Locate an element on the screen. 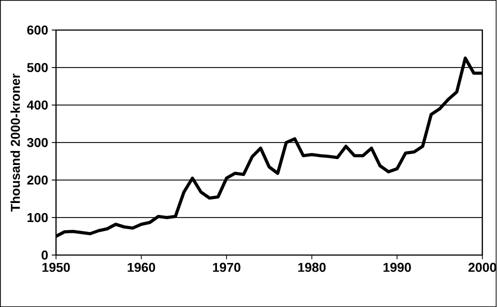 The width and height of the screenshot is (500, 307). y-tick-label: 500 is located at coordinates (37, 67).